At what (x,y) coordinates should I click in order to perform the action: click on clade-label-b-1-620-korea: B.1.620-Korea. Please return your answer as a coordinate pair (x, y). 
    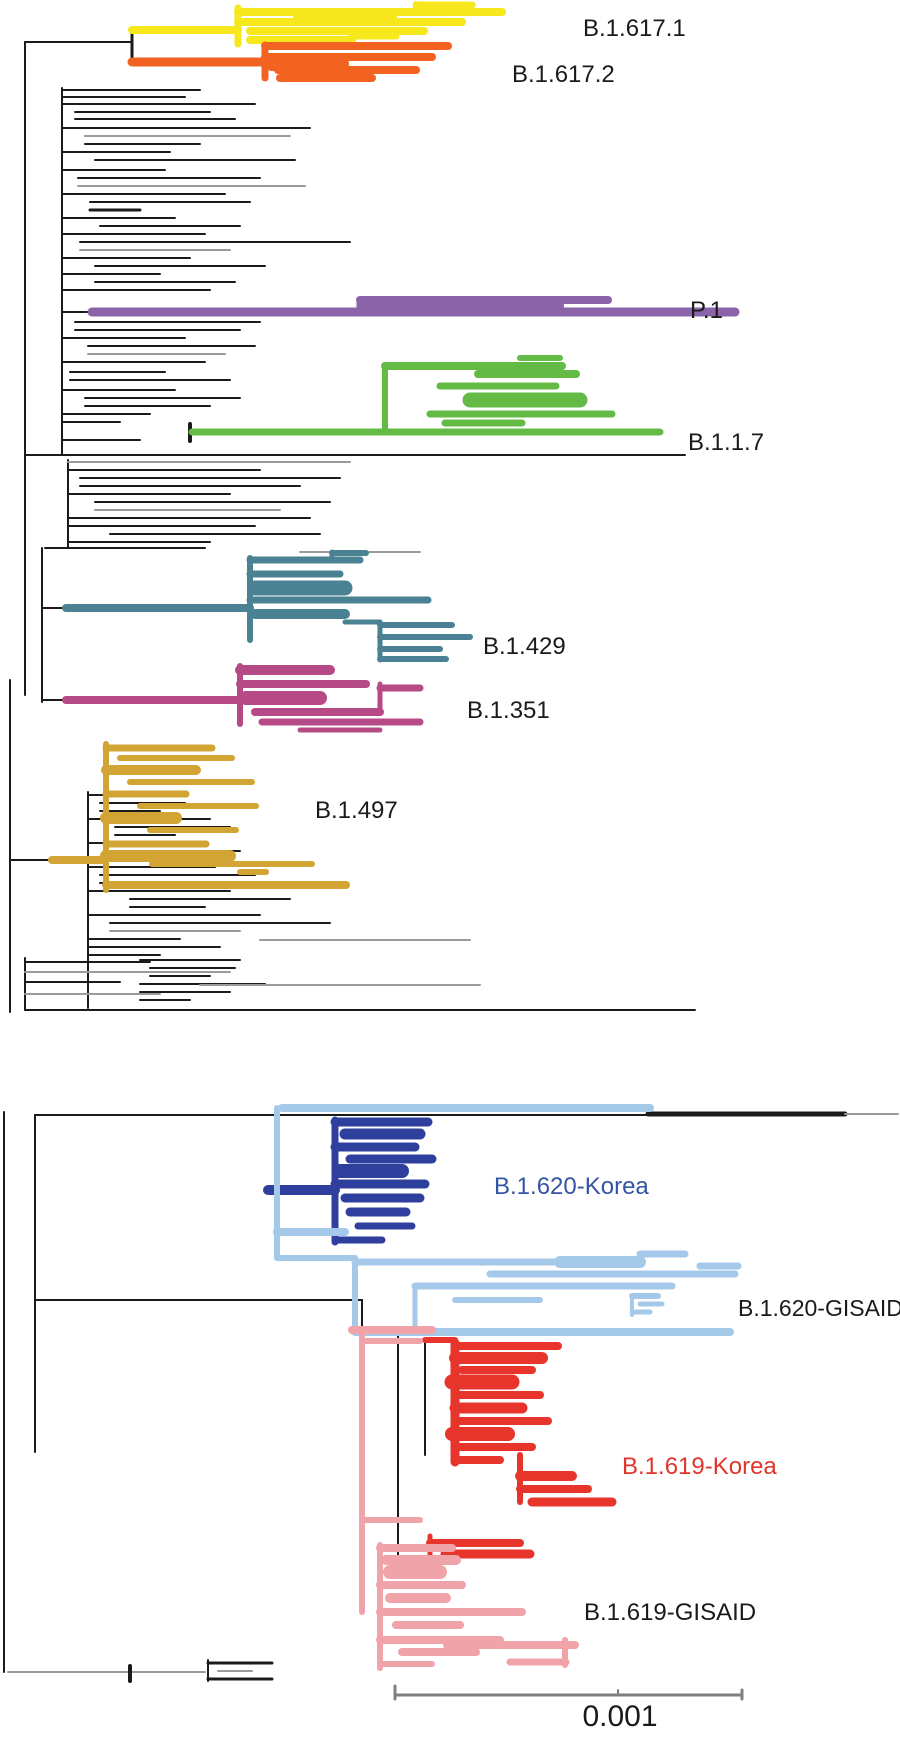
    Looking at the image, I should click on (571, 1186).